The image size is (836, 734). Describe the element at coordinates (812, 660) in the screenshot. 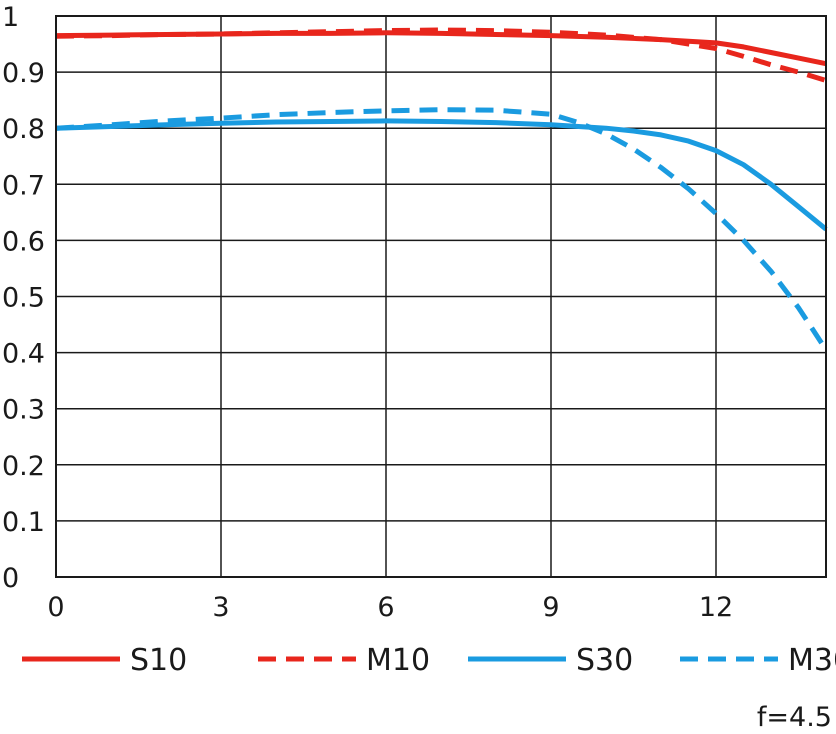

I see `legend-label-m30: M30` at that location.